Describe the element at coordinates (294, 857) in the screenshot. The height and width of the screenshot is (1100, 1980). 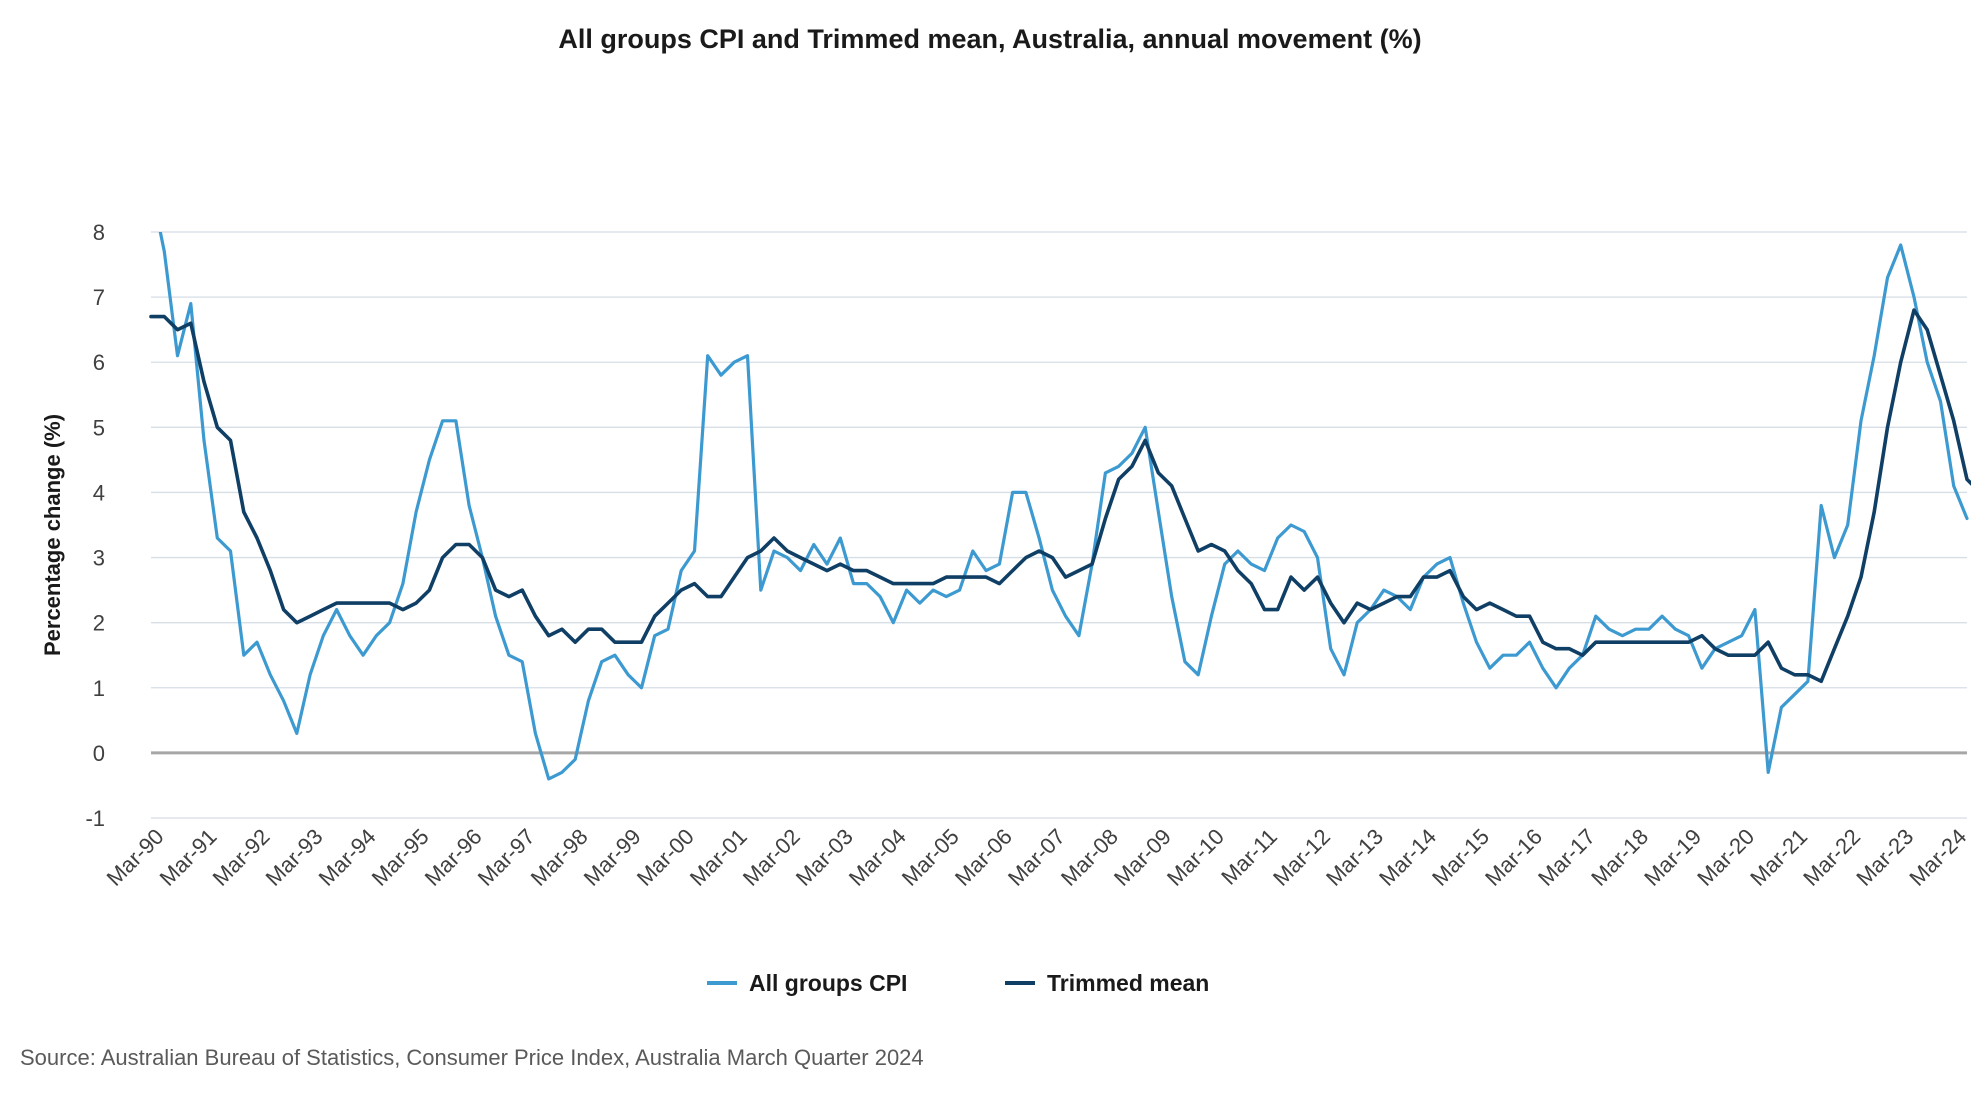
I see `x-tick-label: Mar-93` at that location.